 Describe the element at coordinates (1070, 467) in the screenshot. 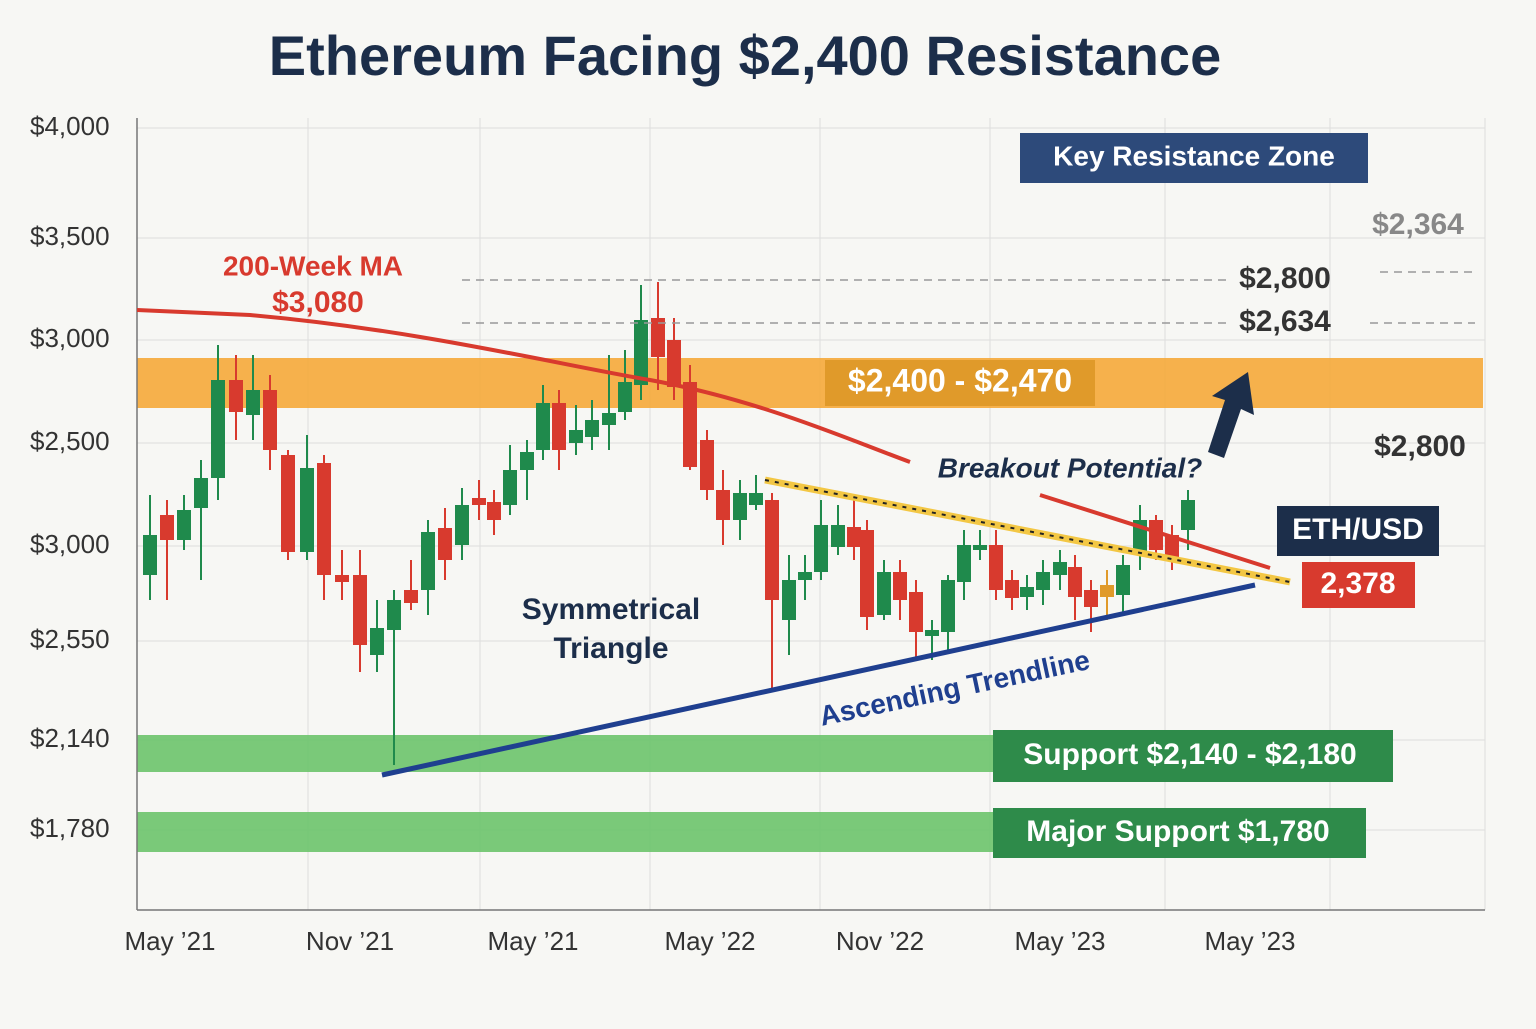

I see `breakout-label: Breakout Potential?` at that location.